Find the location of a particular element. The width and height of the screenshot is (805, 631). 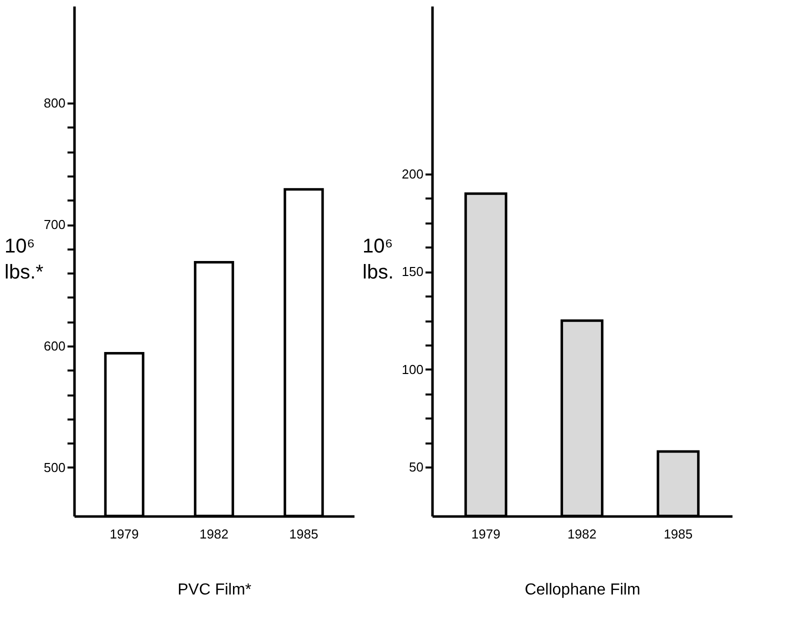

y-tick-label: 800 is located at coordinates (55, 103).